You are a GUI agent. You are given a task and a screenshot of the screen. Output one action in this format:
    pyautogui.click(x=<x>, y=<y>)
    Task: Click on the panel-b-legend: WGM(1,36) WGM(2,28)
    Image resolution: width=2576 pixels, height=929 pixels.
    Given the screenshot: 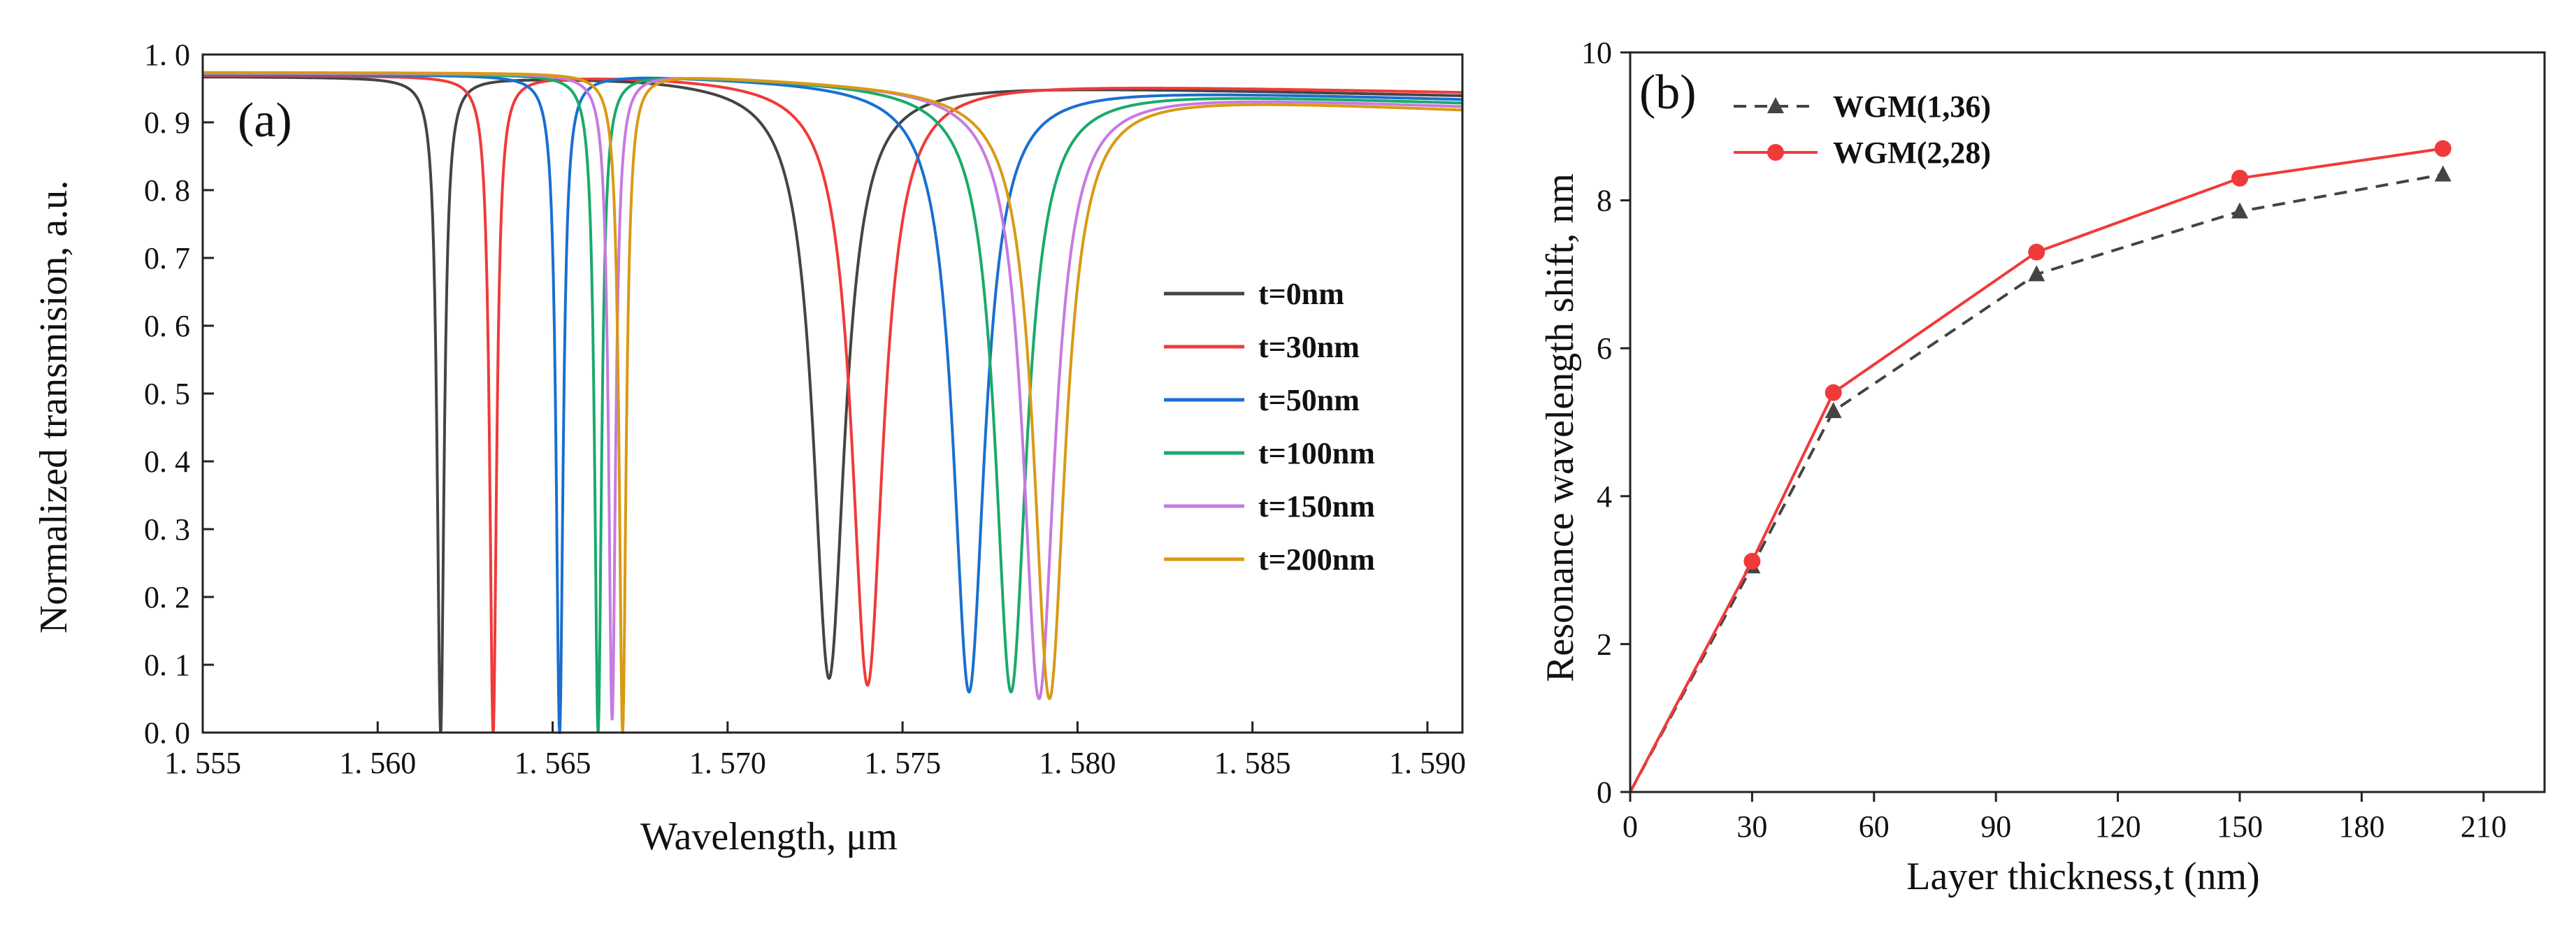 What is the action you would take?
    pyautogui.click(x=1862, y=129)
    